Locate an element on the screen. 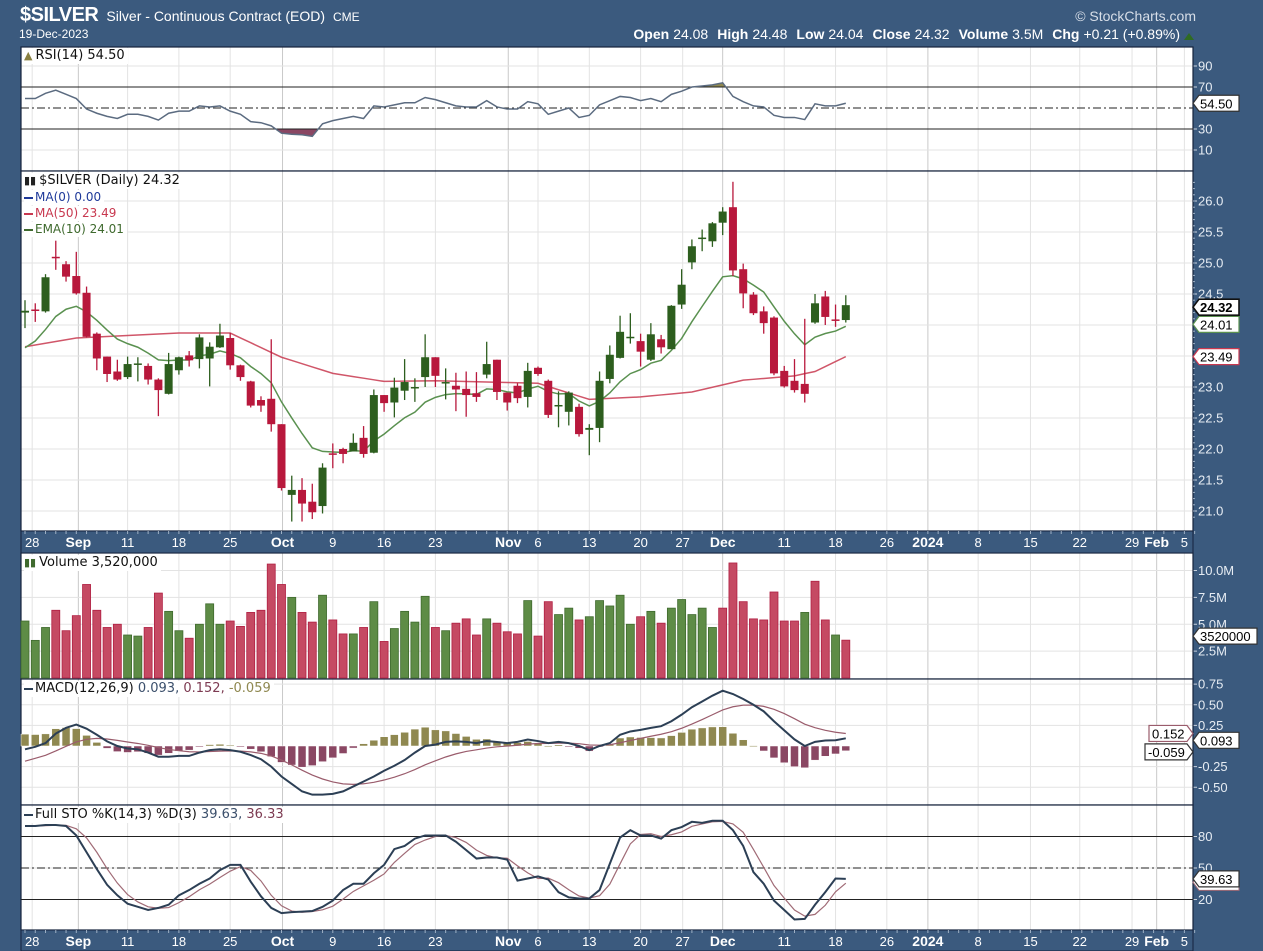 This screenshot has height=951, width=1263. ema10-swatch is located at coordinates (28, 229).